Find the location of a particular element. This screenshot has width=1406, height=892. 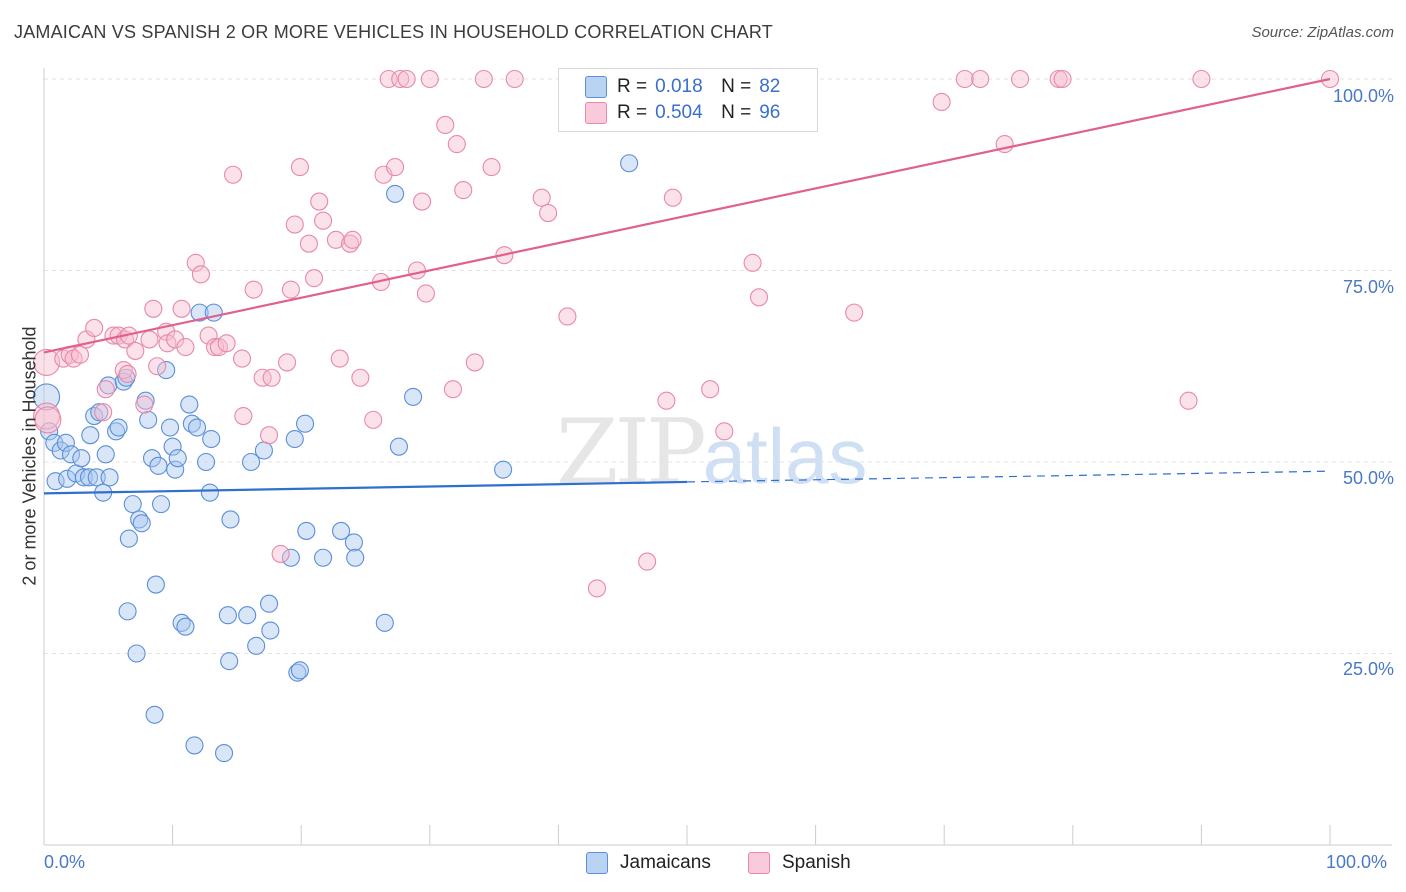

x-tick-label-100: 100.0% is located at coordinates (1357, 862).